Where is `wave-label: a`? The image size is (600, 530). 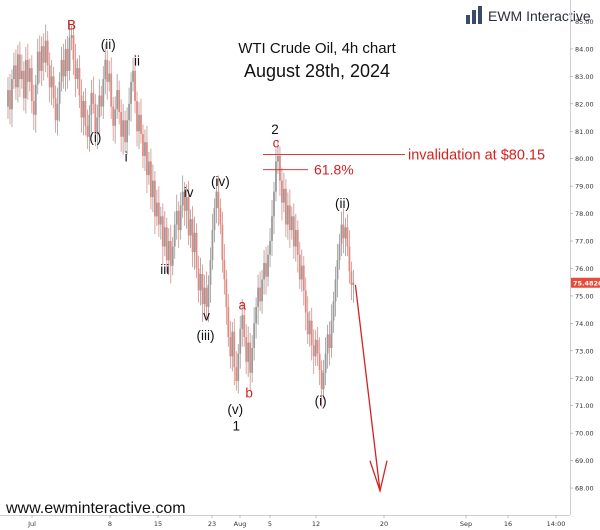 wave-label: a is located at coordinates (242, 305).